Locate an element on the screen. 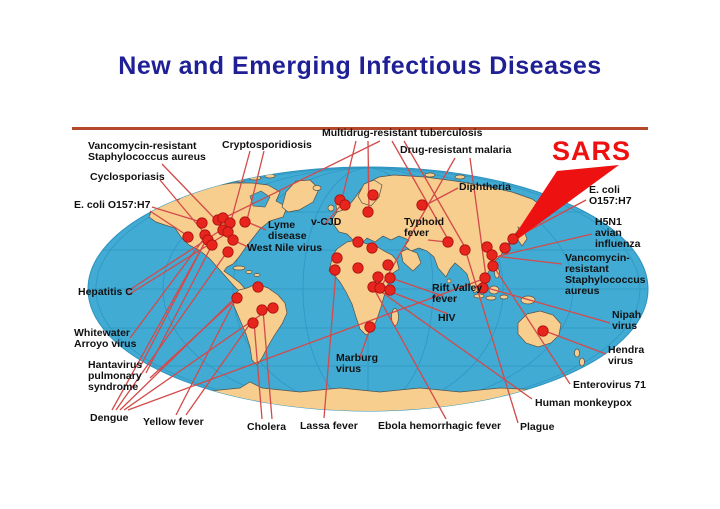  puerto-rico is located at coordinates (257, 275).